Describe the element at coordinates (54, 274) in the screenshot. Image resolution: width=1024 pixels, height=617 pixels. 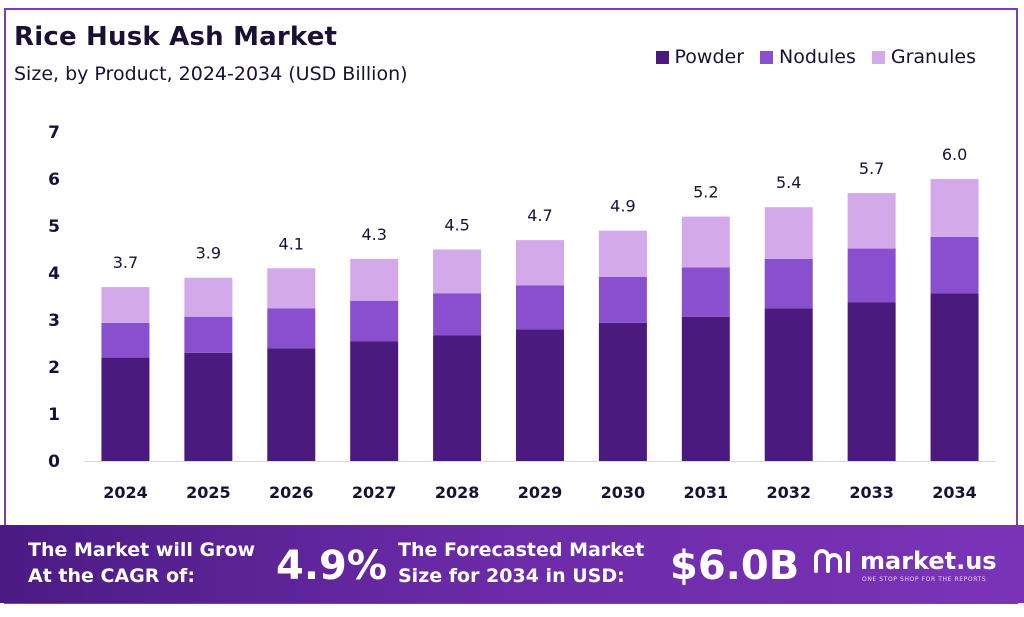
I see `y-tick-label: 4` at that location.